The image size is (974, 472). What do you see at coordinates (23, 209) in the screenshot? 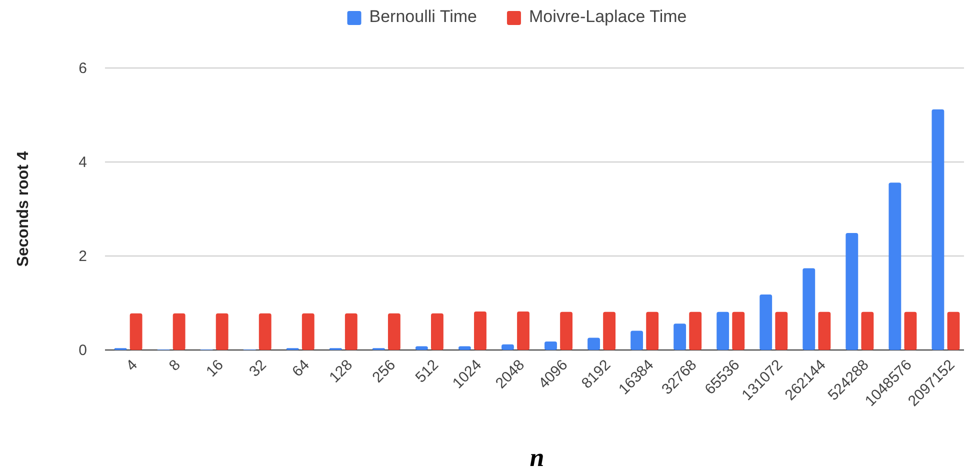
I see `y-axis-title: Seconds root 4` at bounding box center [23, 209].